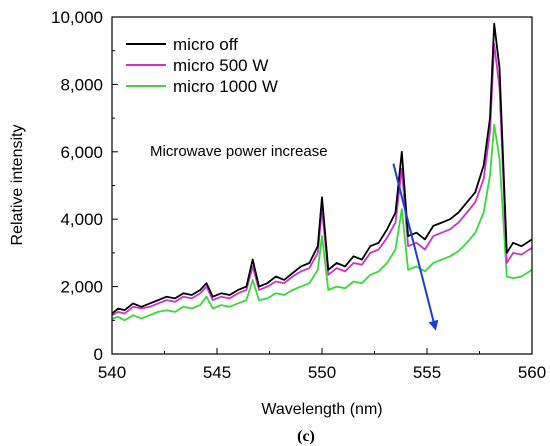 The image size is (550, 446). I want to click on x-tick-label: 550, so click(322, 372).